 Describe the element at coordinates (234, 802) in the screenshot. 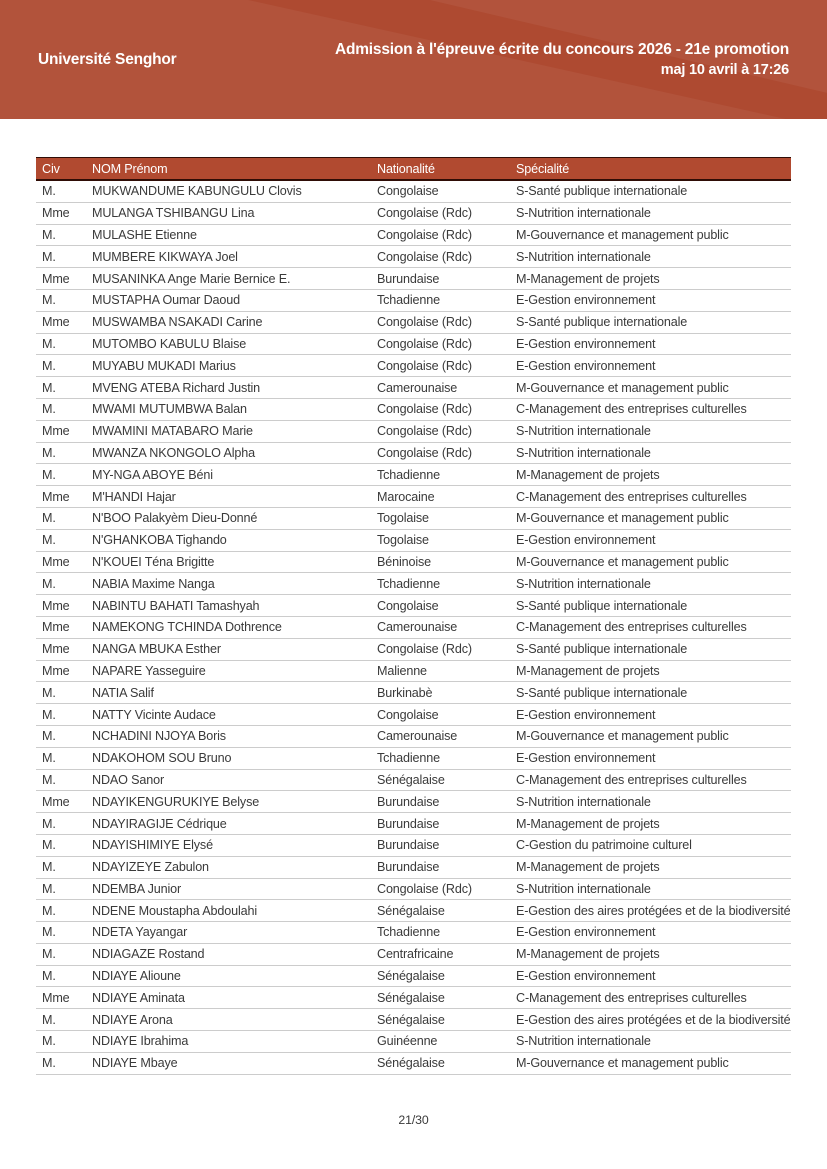

I see `cell-name: NDAYIKENGURUKIYE Belyse` at that location.